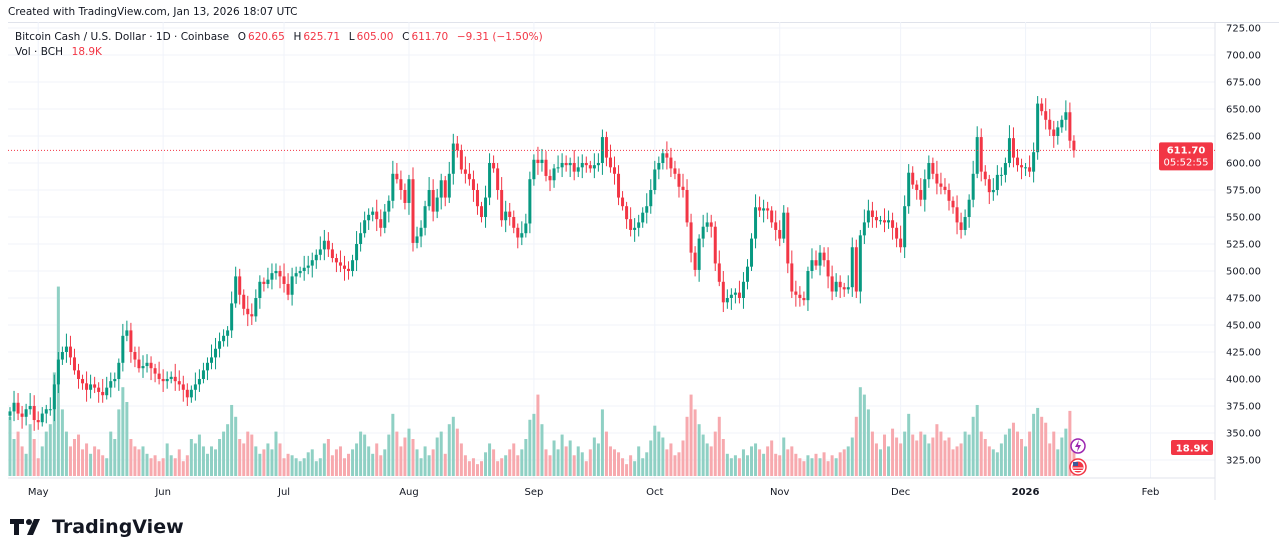  Describe the element at coordinates (409, 492) in the screenshot. I see `time-tick-label: Aug` at that location.